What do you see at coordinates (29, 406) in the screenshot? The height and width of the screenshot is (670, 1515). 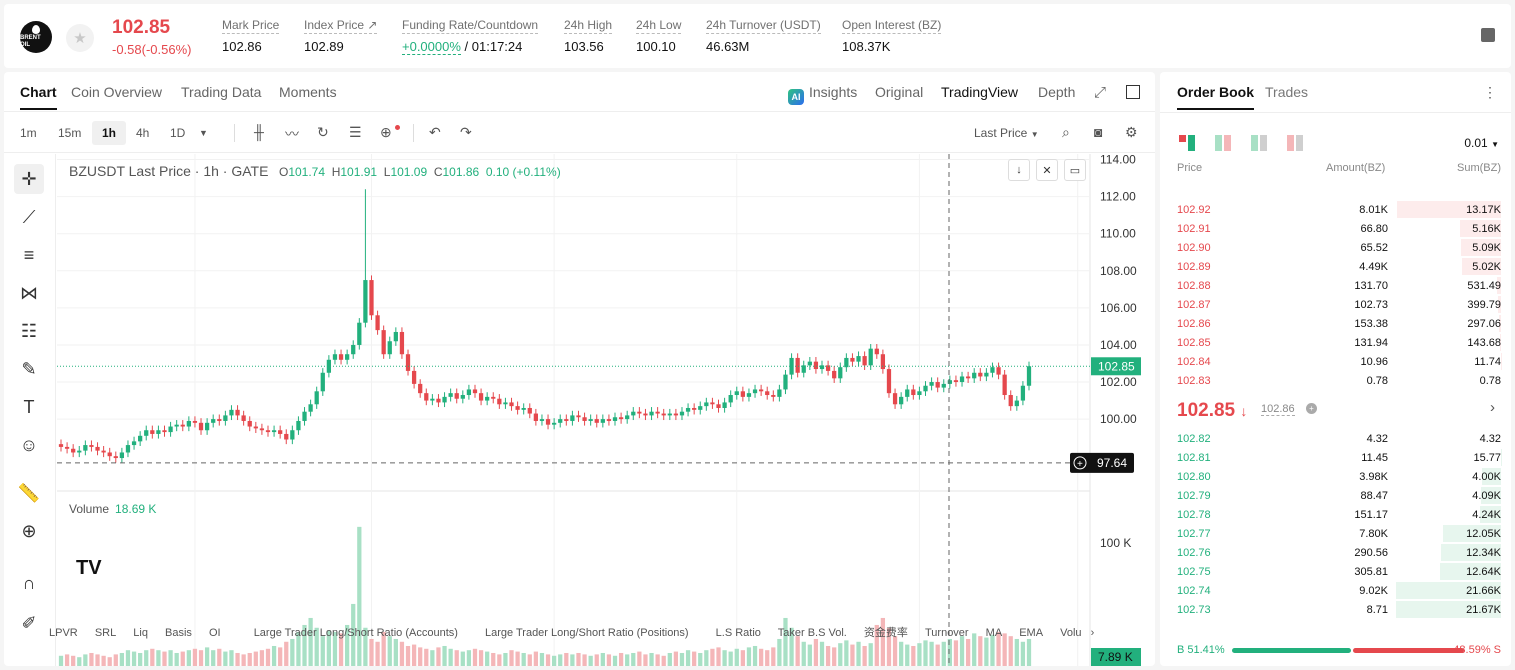 I see `text-icon: T` at bounding box center [29, 406].